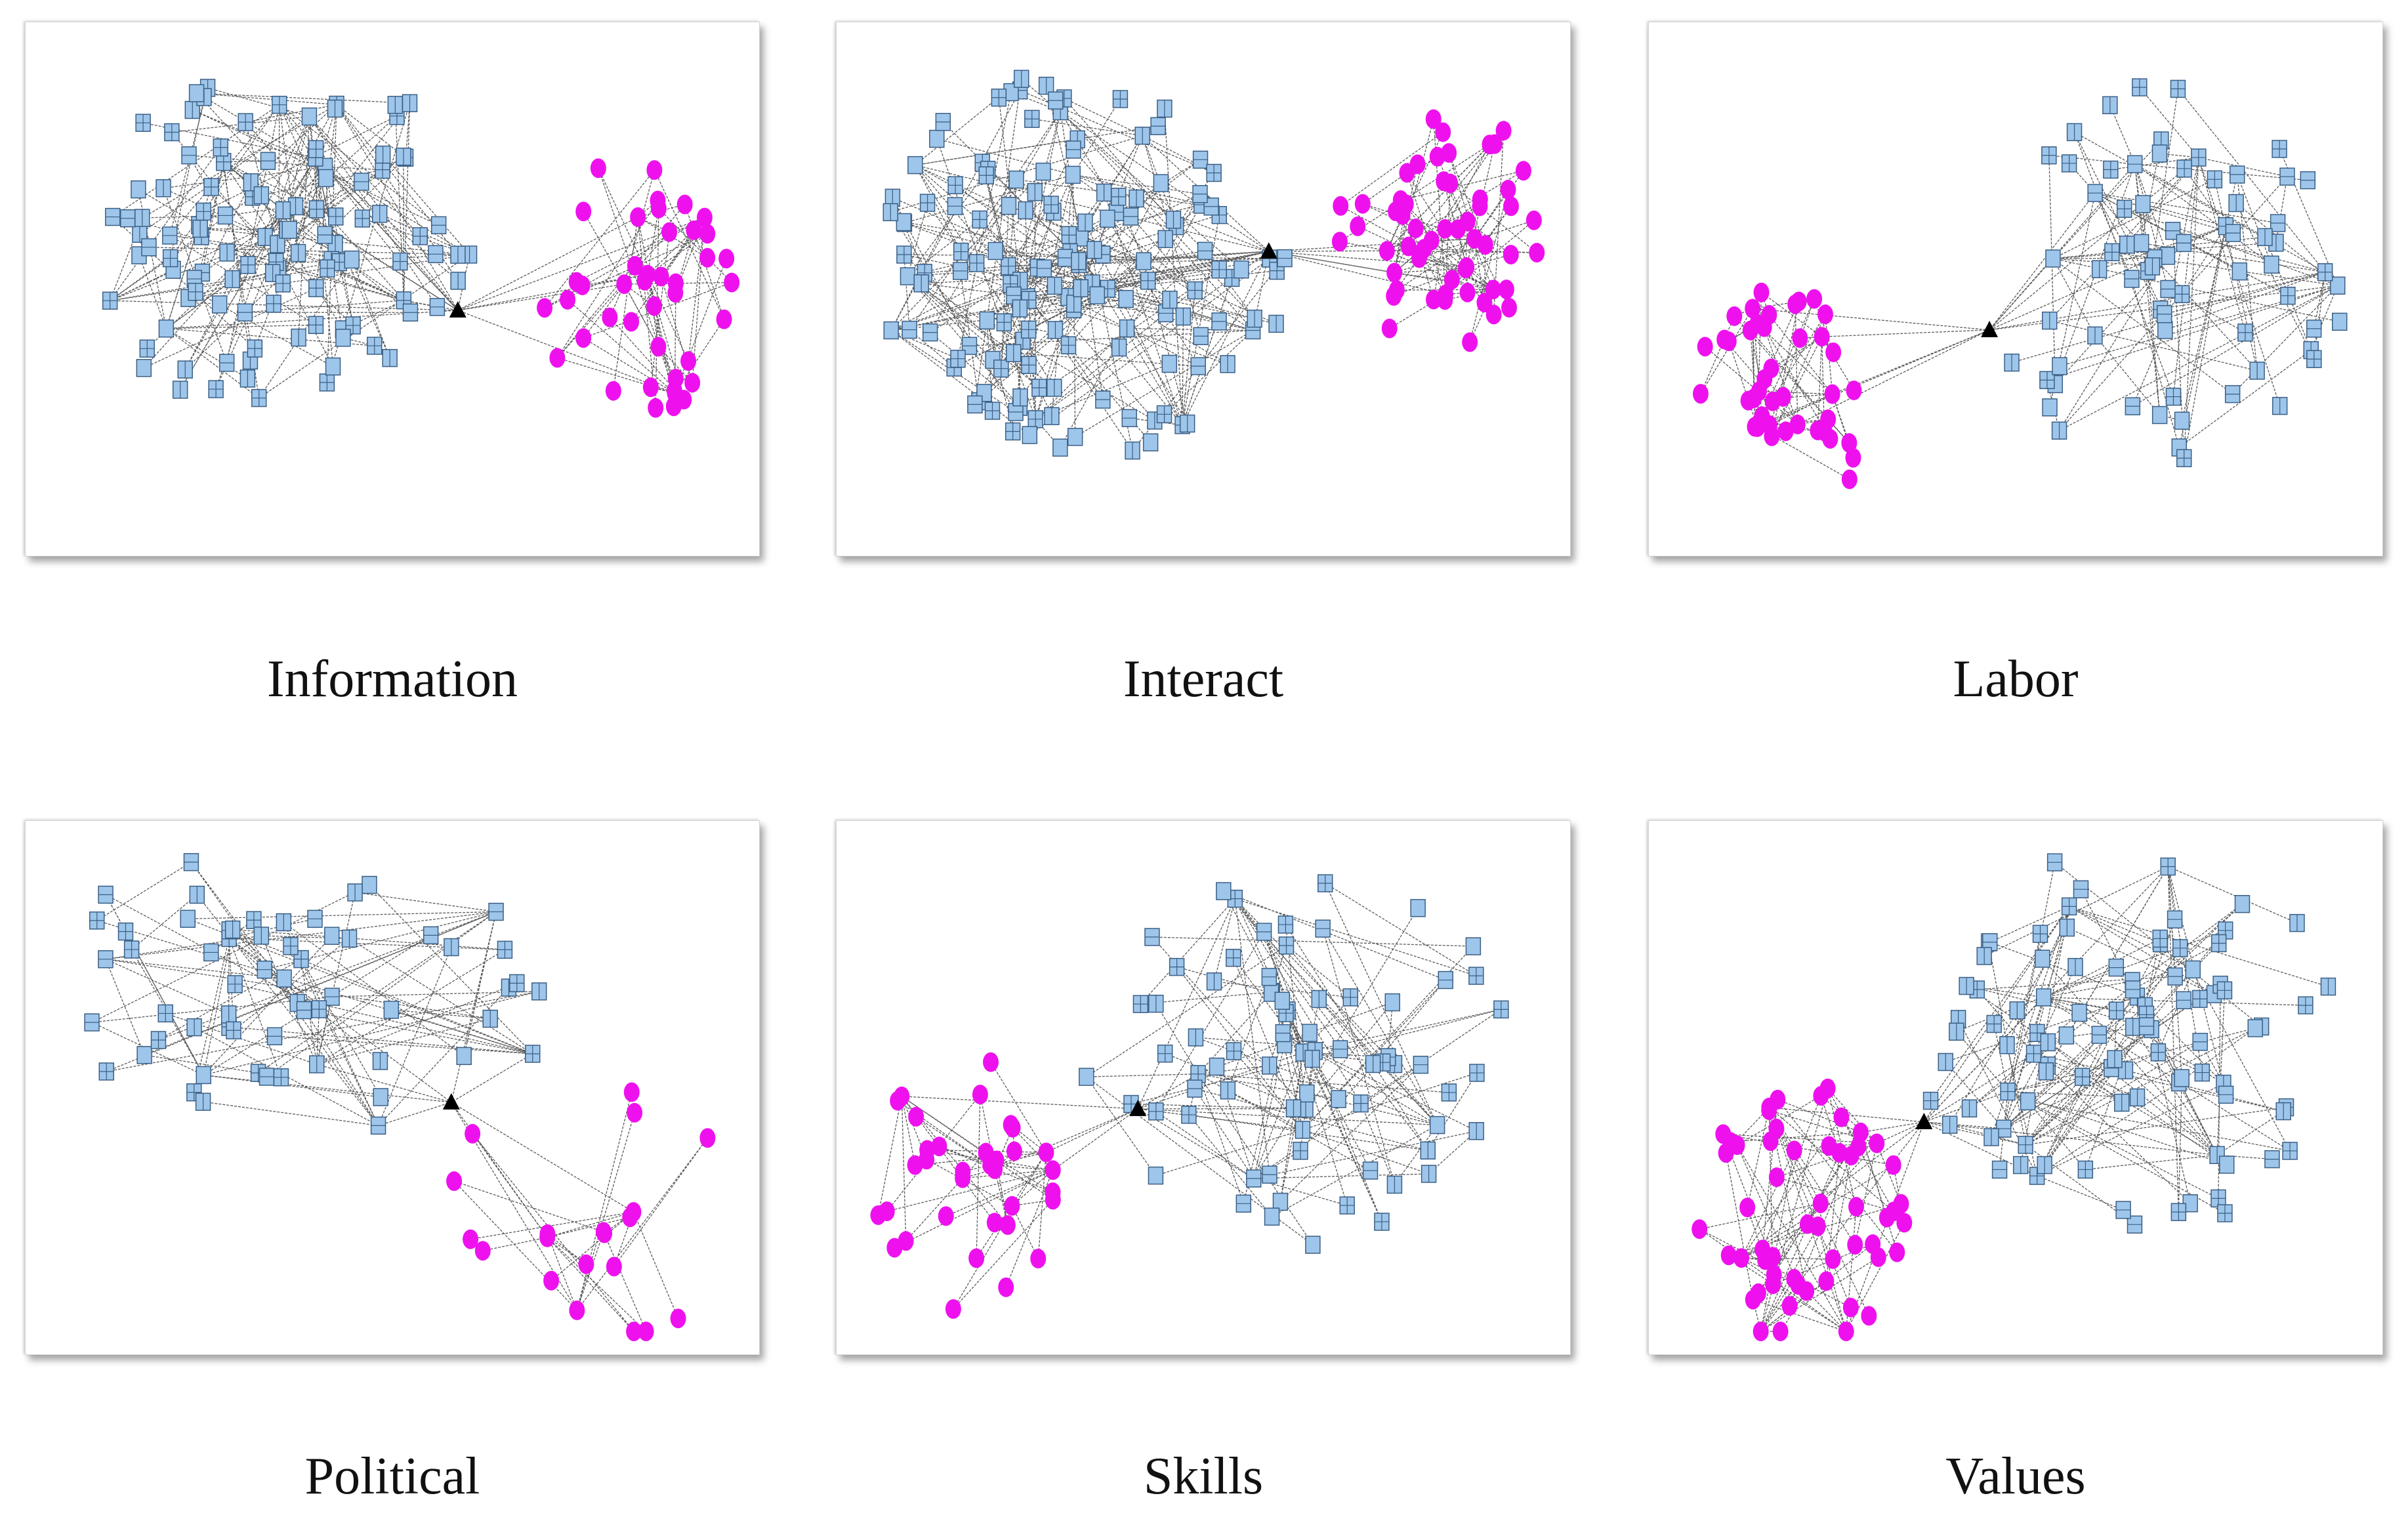  What do you see at coordinates (458, 309) in the screenshot?
I see `triangle-hub-icon` at bounding box center [458, 309].